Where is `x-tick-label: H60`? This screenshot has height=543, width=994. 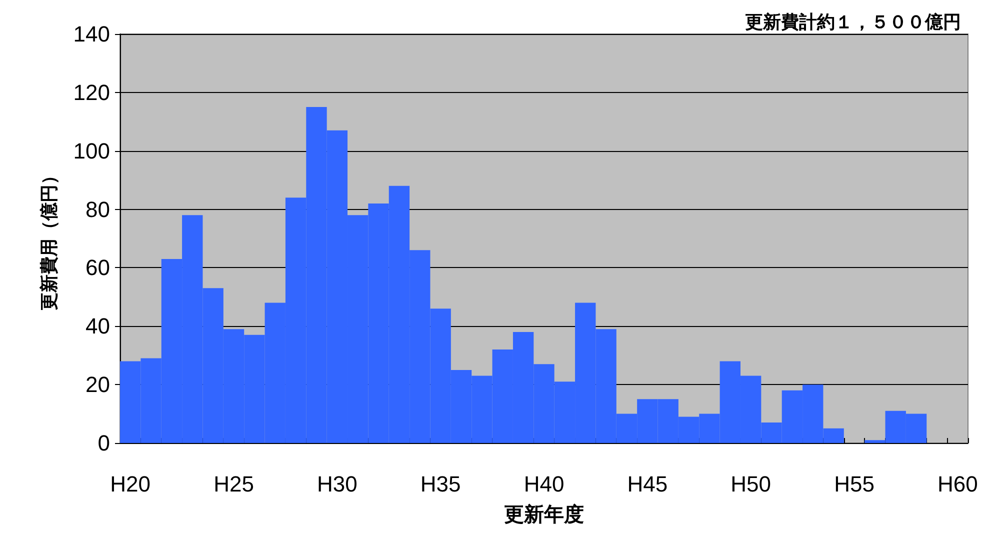 x-tick-label: H60 is located at coordinates (957, 484).